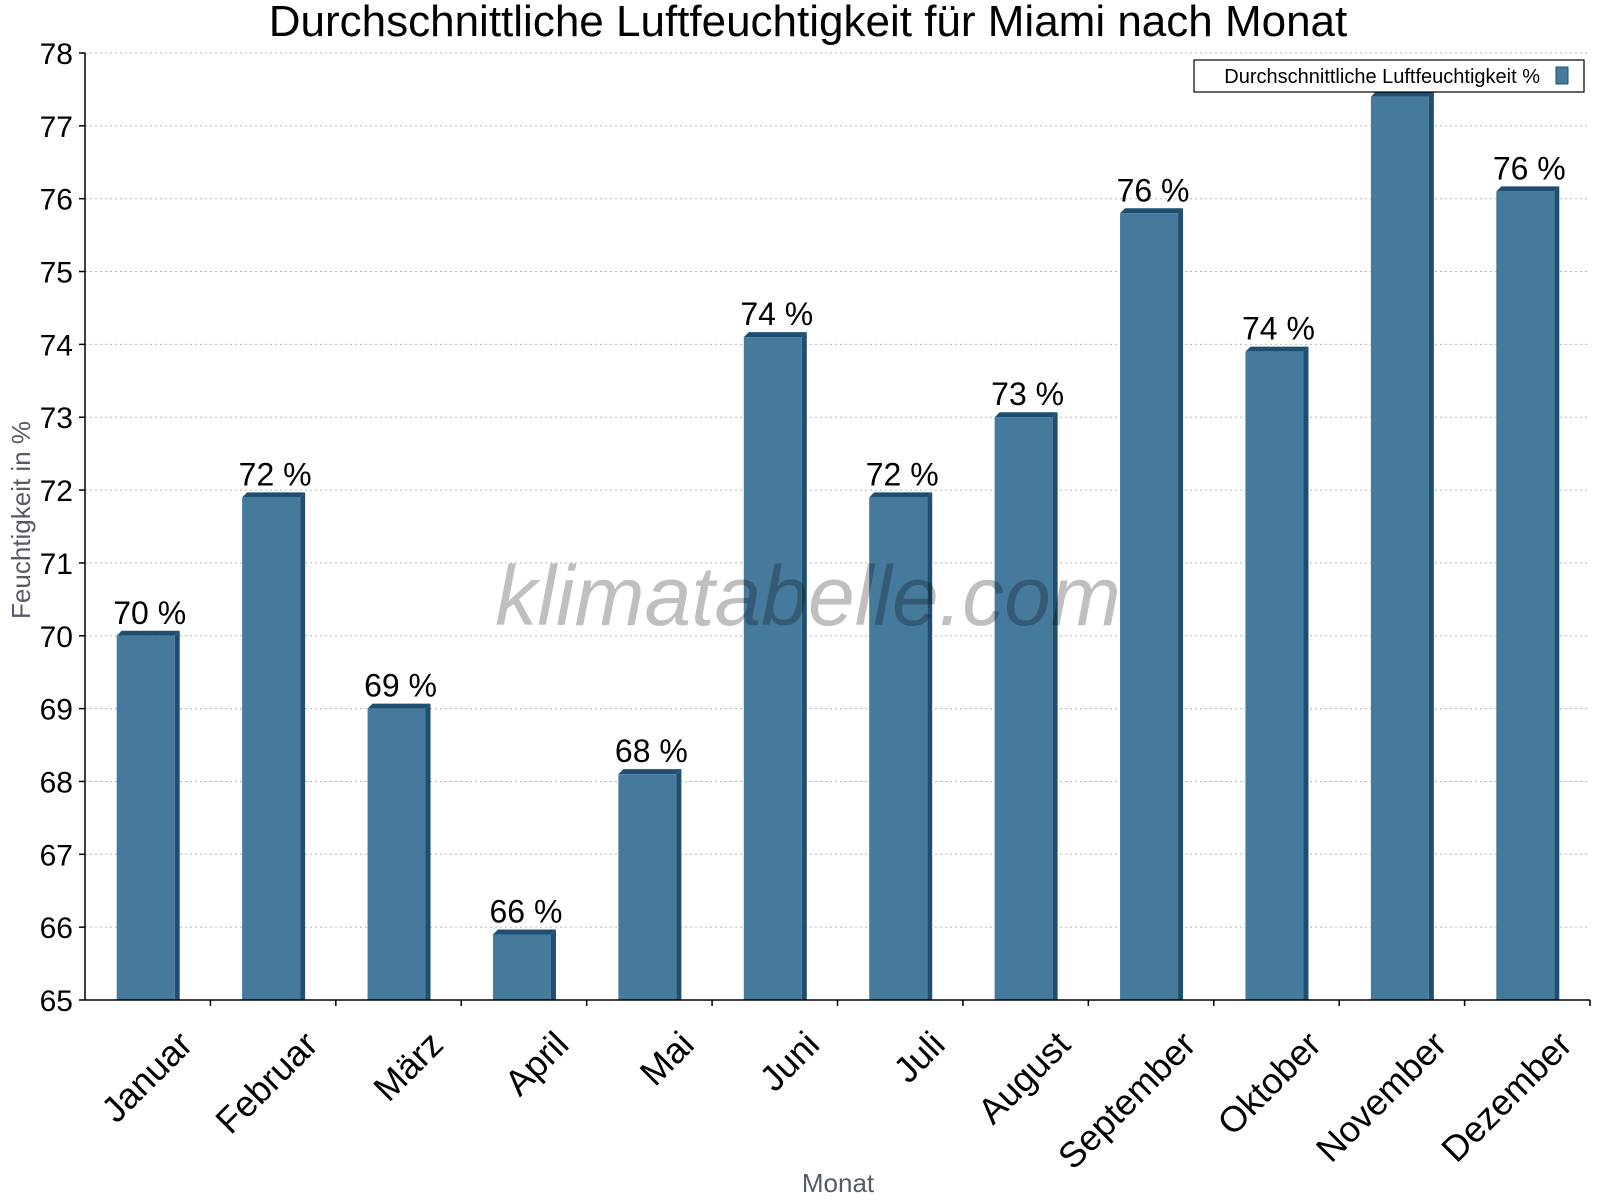  I want to click on legend-swatch, so click(1562, 75).